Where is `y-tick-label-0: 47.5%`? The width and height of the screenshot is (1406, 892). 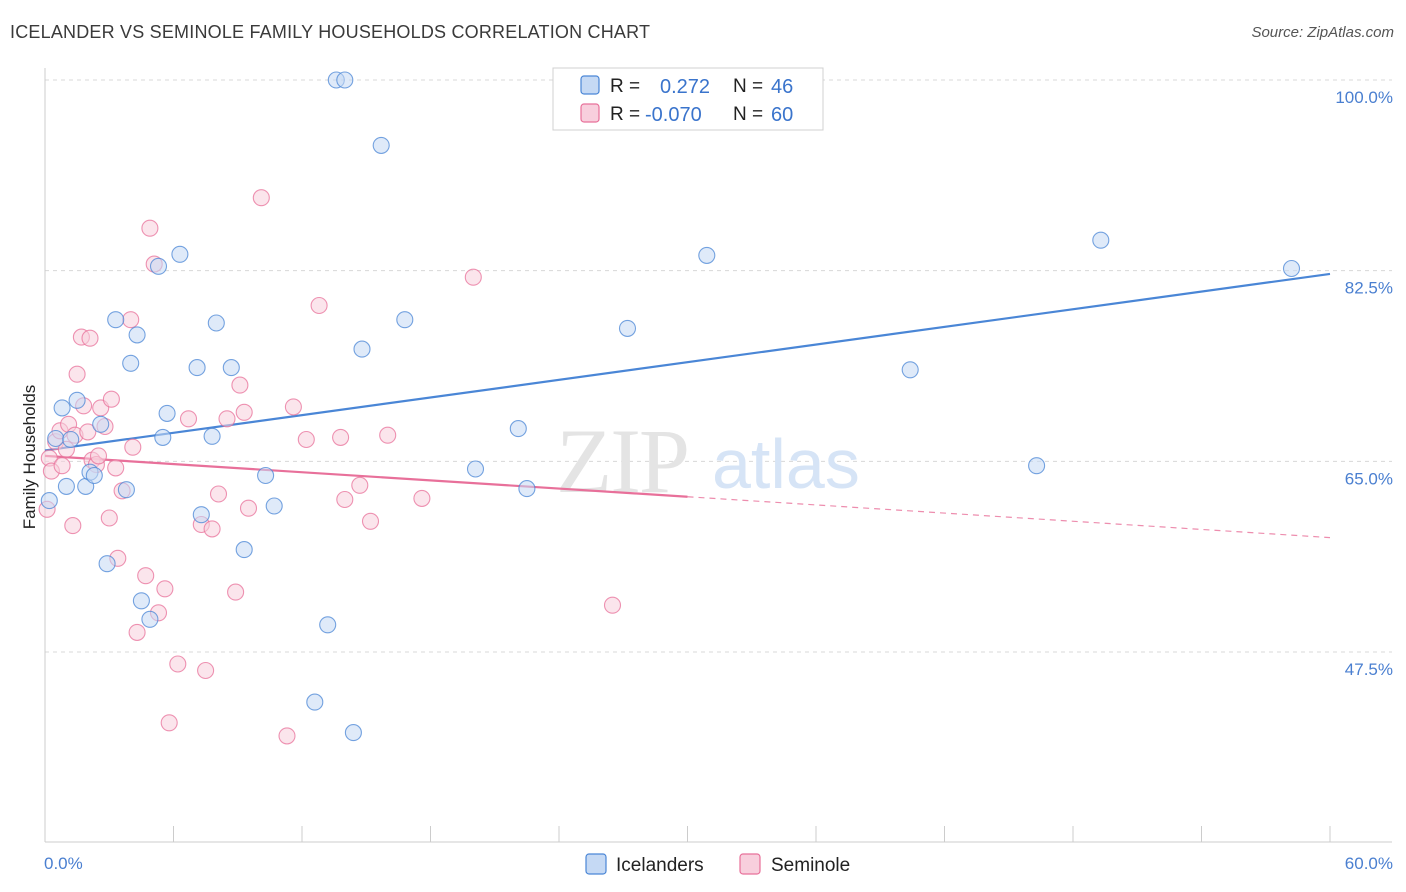
y-tick-label-0: 47.5% is located at coordinates (1369, 669).